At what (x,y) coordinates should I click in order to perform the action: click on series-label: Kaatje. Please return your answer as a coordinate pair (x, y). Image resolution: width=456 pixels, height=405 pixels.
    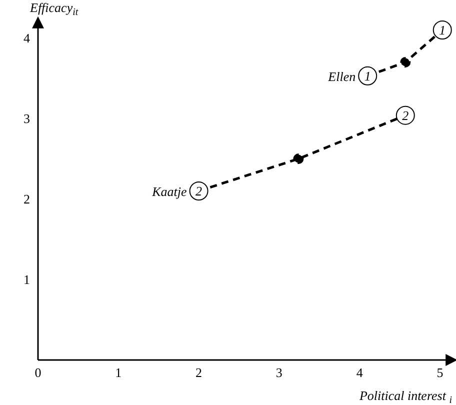
    Looking at the image, I should click on (169, 191).